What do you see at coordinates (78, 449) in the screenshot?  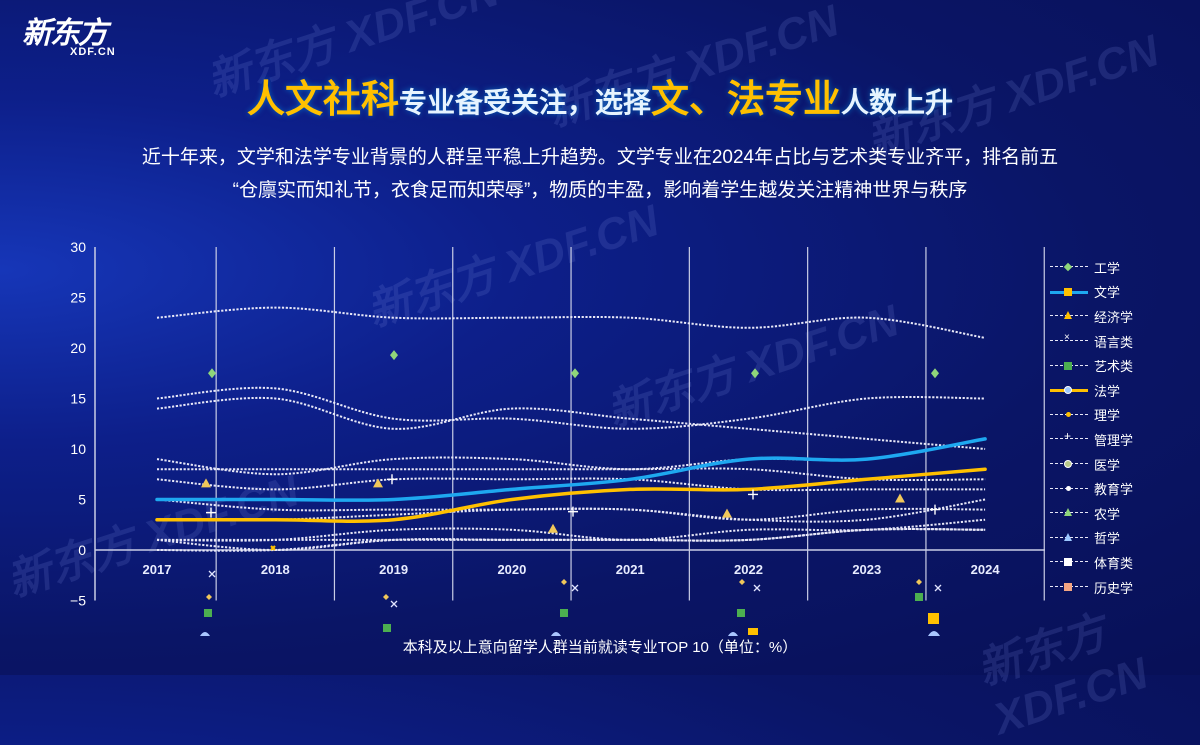 I see `y-tick-label: 10` at bounding box center [78, 449].